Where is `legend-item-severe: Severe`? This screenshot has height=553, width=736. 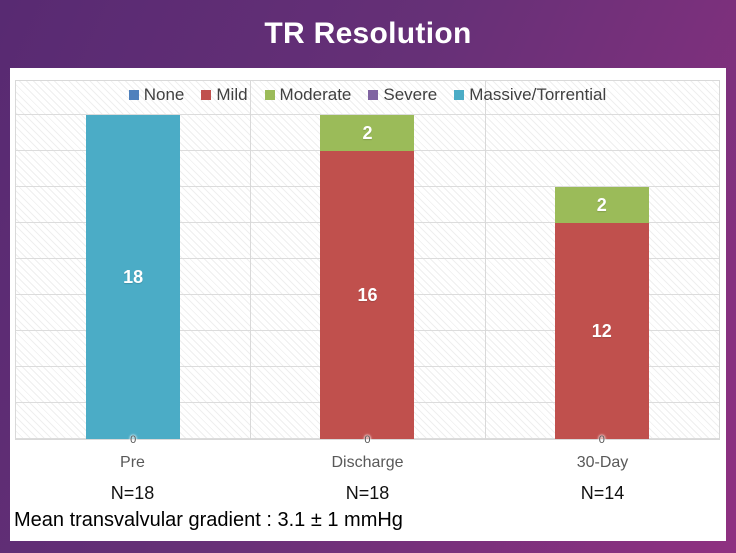 legend-item-severe: Severe is located at coordinates (402, 95).